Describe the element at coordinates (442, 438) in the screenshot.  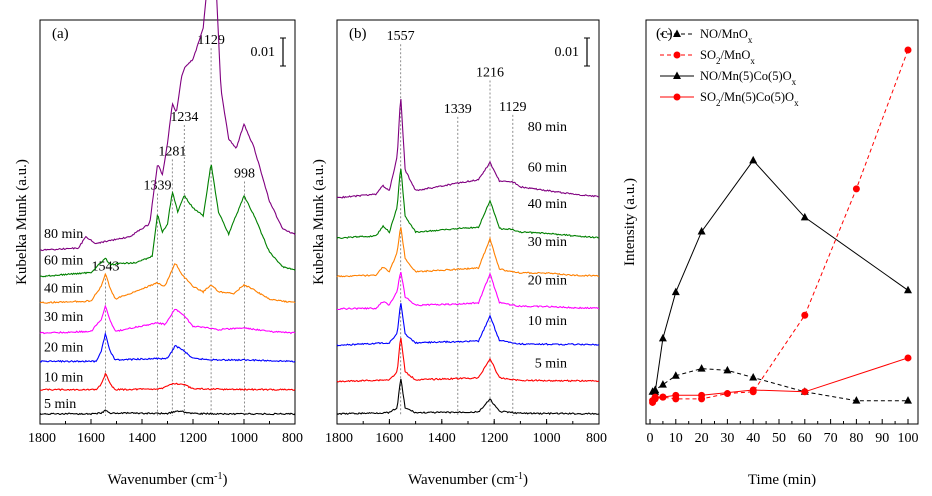
I see `x-tick-label: 1400` at that location.